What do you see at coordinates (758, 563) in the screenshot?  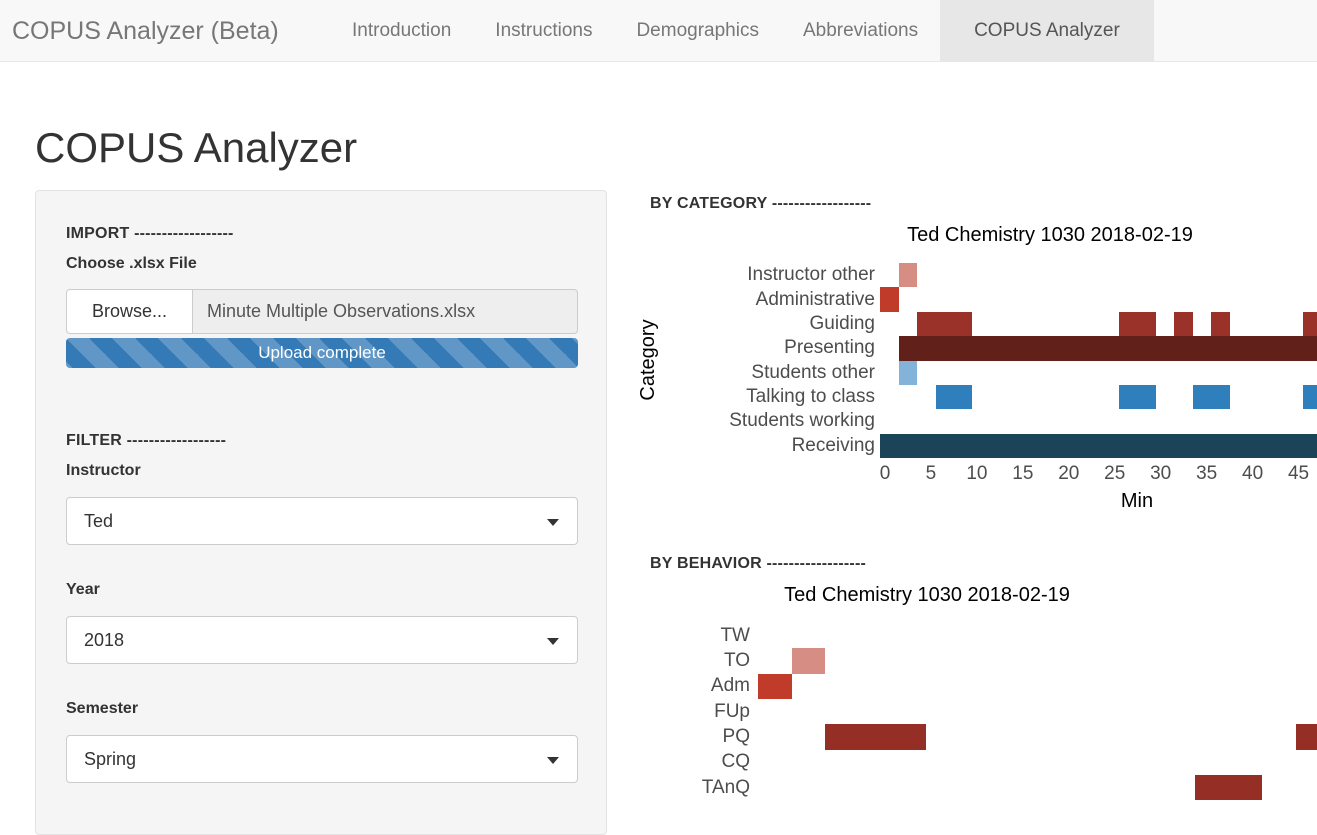 I see `by-behavior-heading: BY BEHAVIOR ------------------` at bounding box center [758, 563].